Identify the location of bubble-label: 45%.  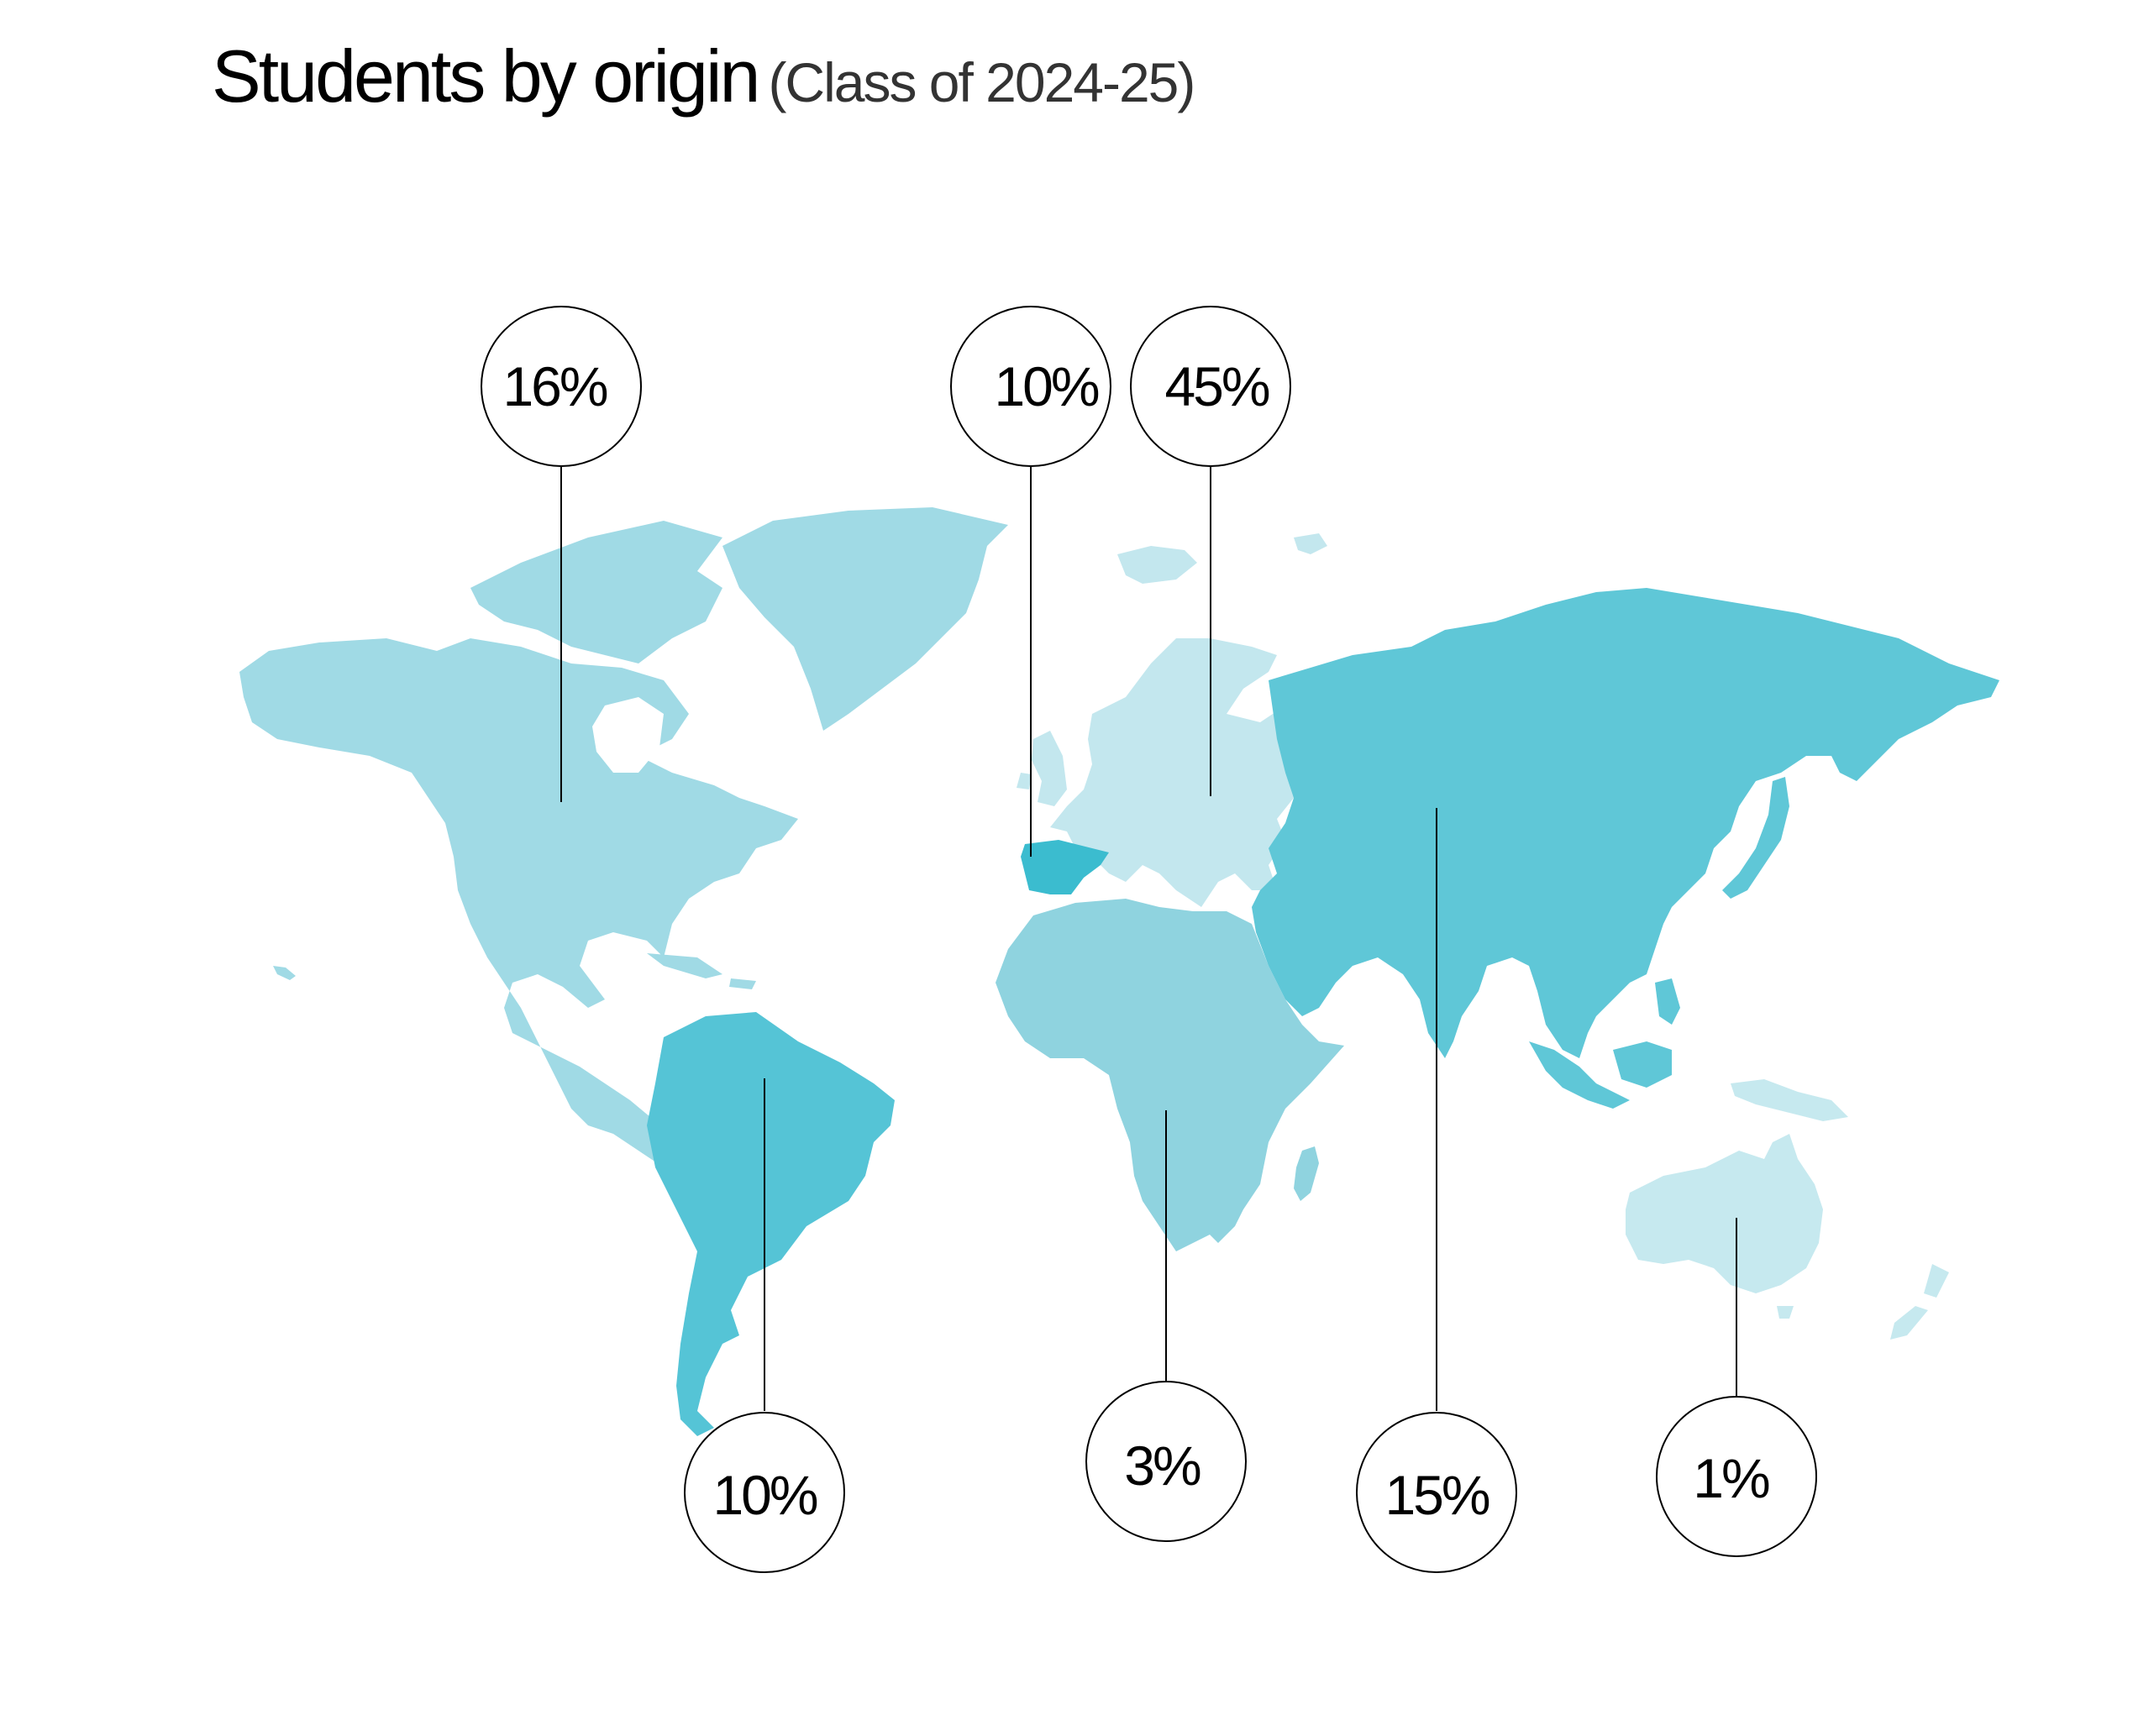
(1216, 386).